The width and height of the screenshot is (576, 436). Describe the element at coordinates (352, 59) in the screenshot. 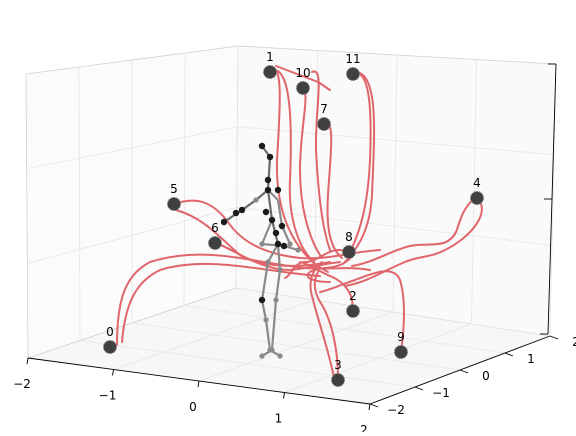

I see `marker-label: 11` at that location.